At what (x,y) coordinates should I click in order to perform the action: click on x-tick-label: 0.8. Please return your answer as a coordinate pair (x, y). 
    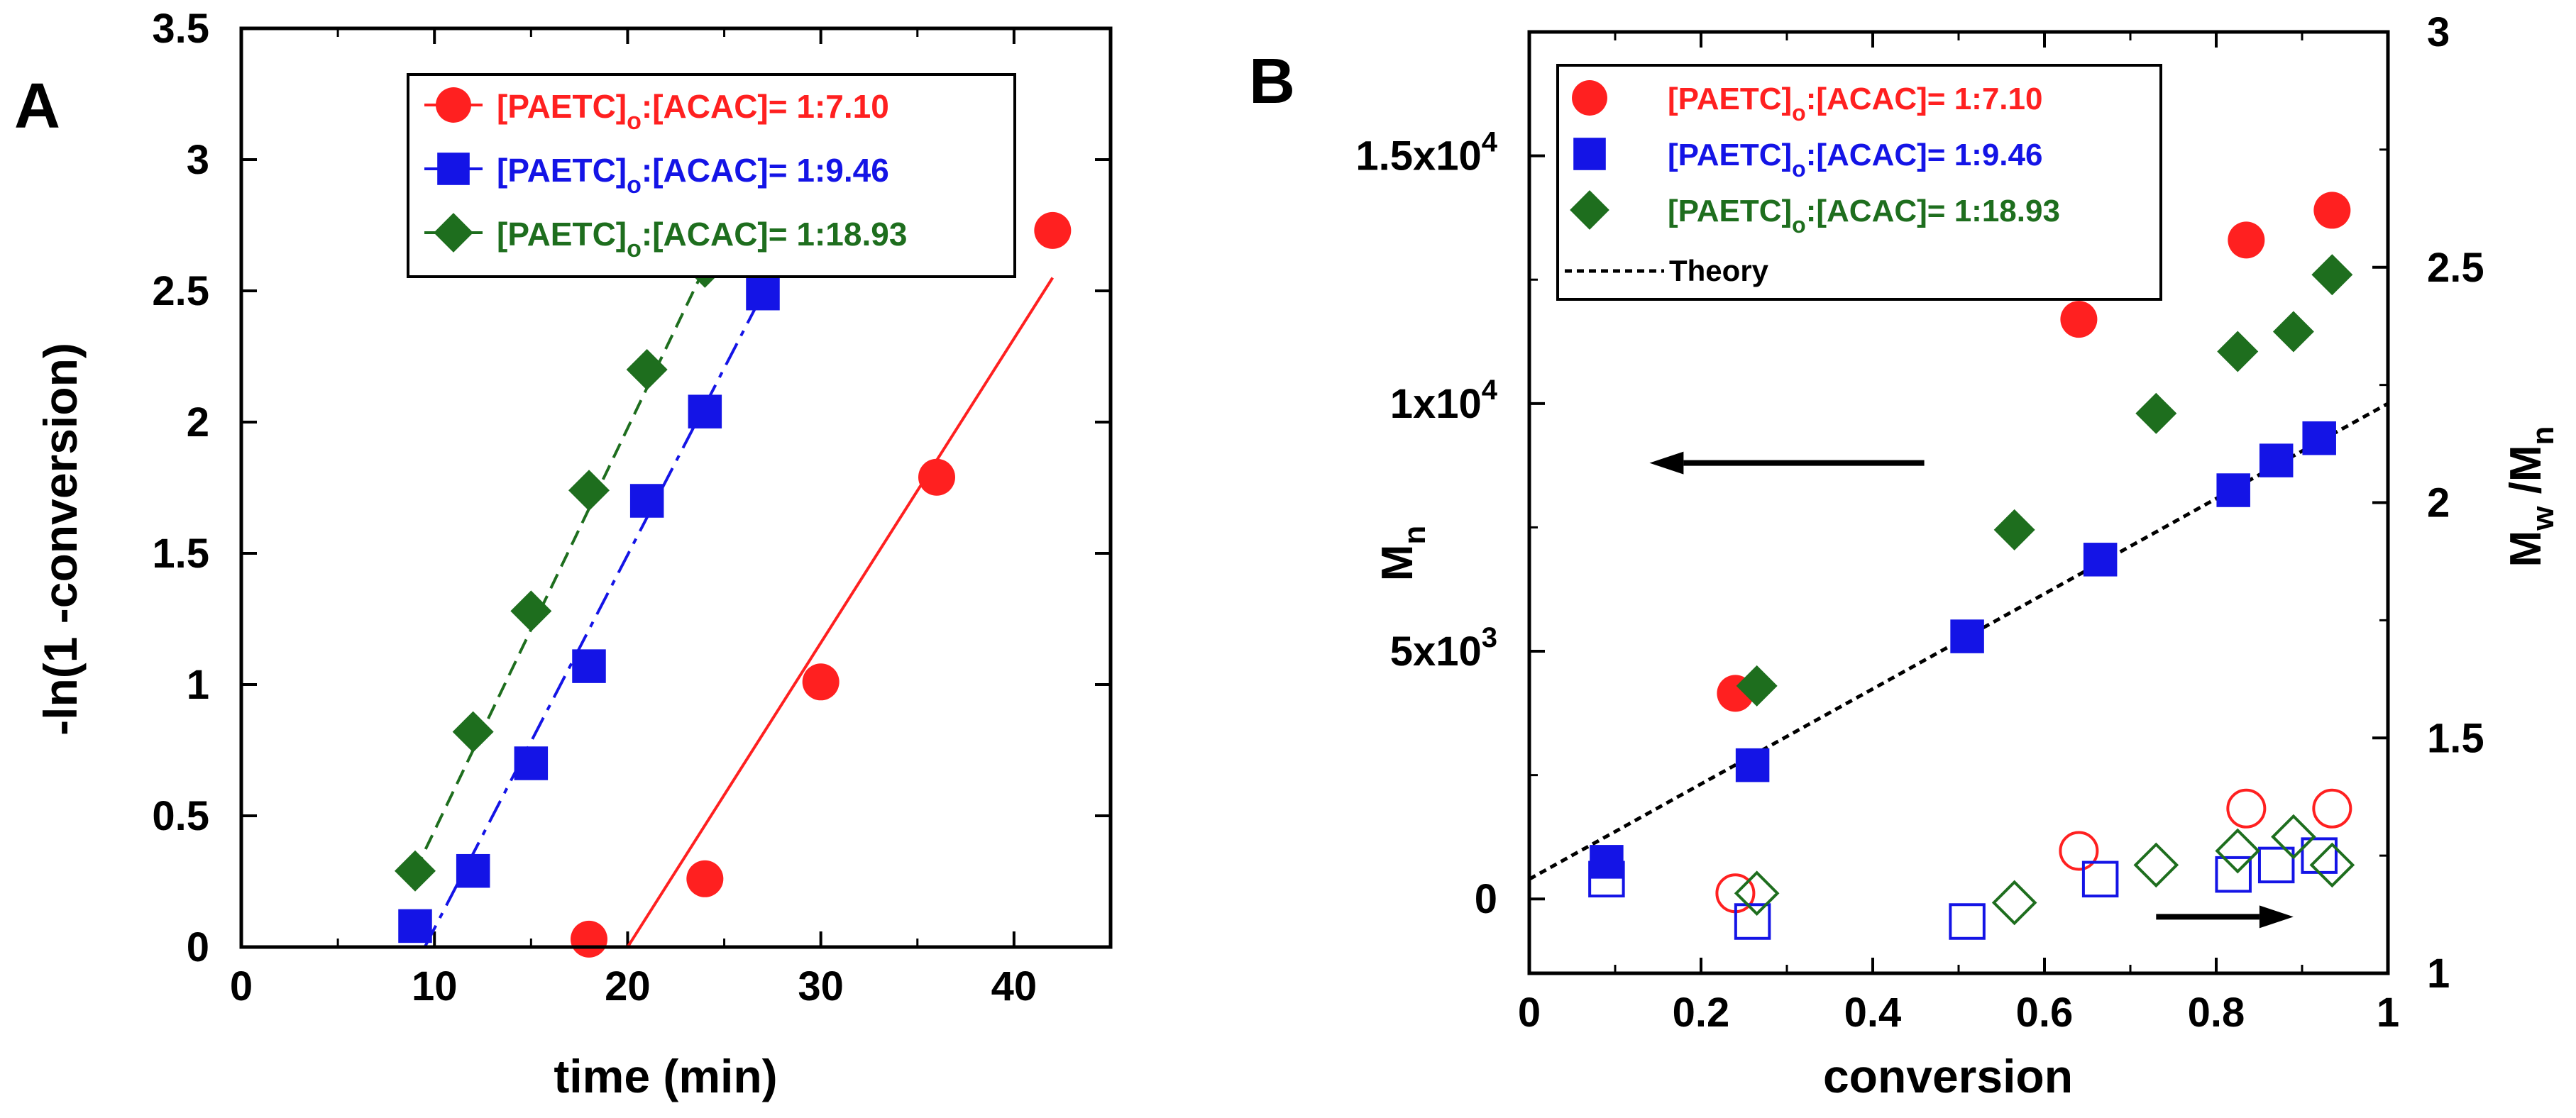
    Looking at the image, I should click on (2216, 1013).